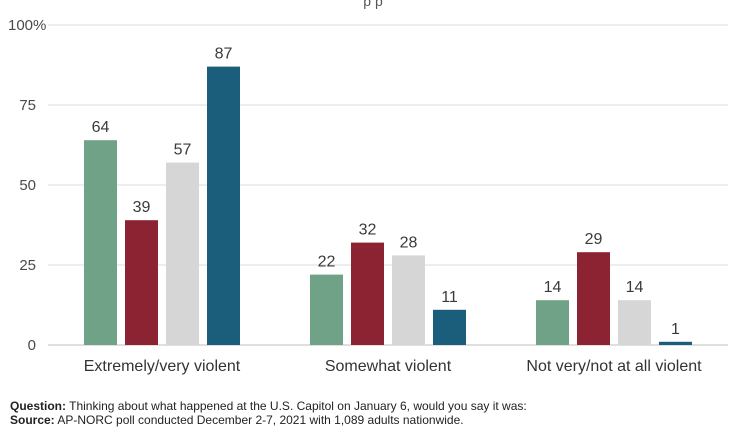 This screenshot has width=747, height=427. What do you see at coordinates (368, 230) in the screenshot?
I see `data-label: 32` at bounding box center [368, 230].